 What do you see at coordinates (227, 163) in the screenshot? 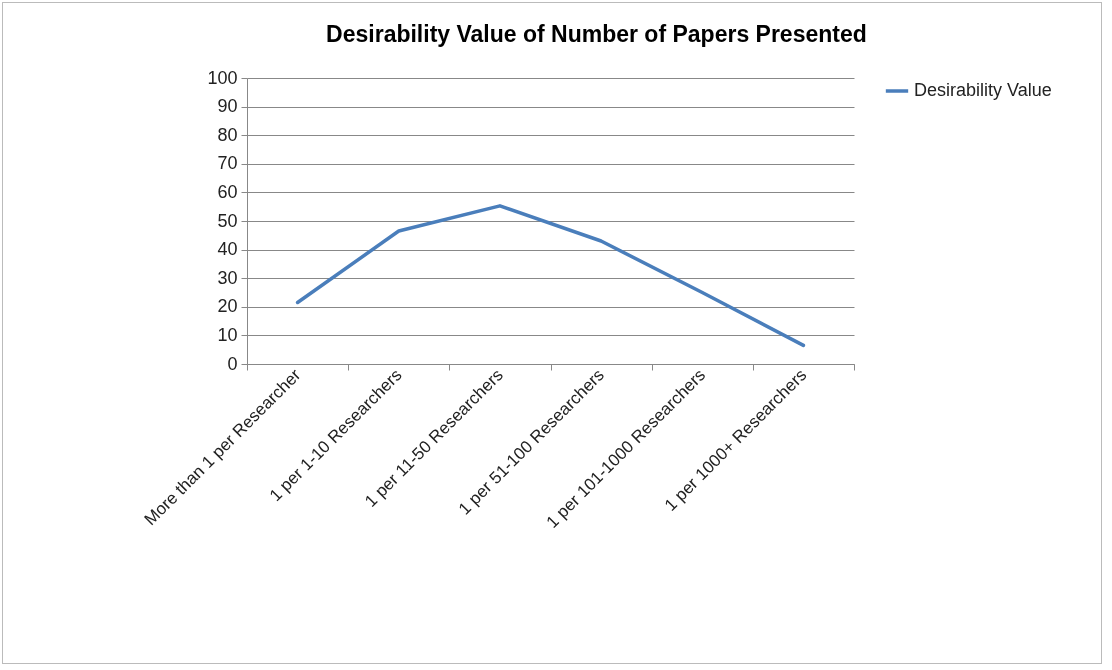
I see `y-tick-label: 70` at bounding box center [227, 163].